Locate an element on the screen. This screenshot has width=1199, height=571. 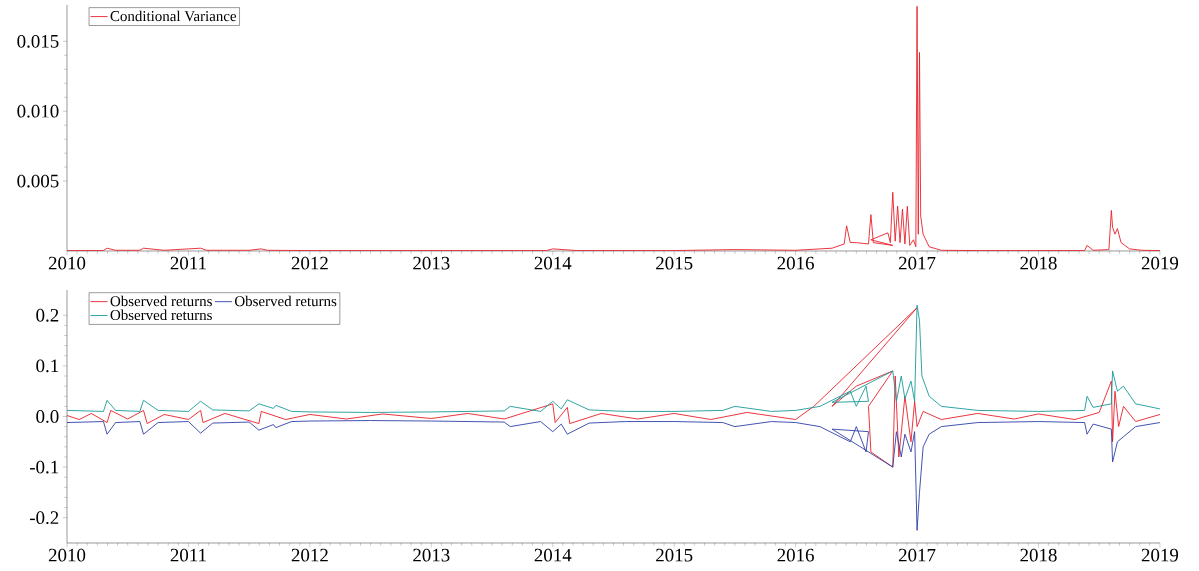
y-tick-label: 0.2 is located at coordinates (47, 315).